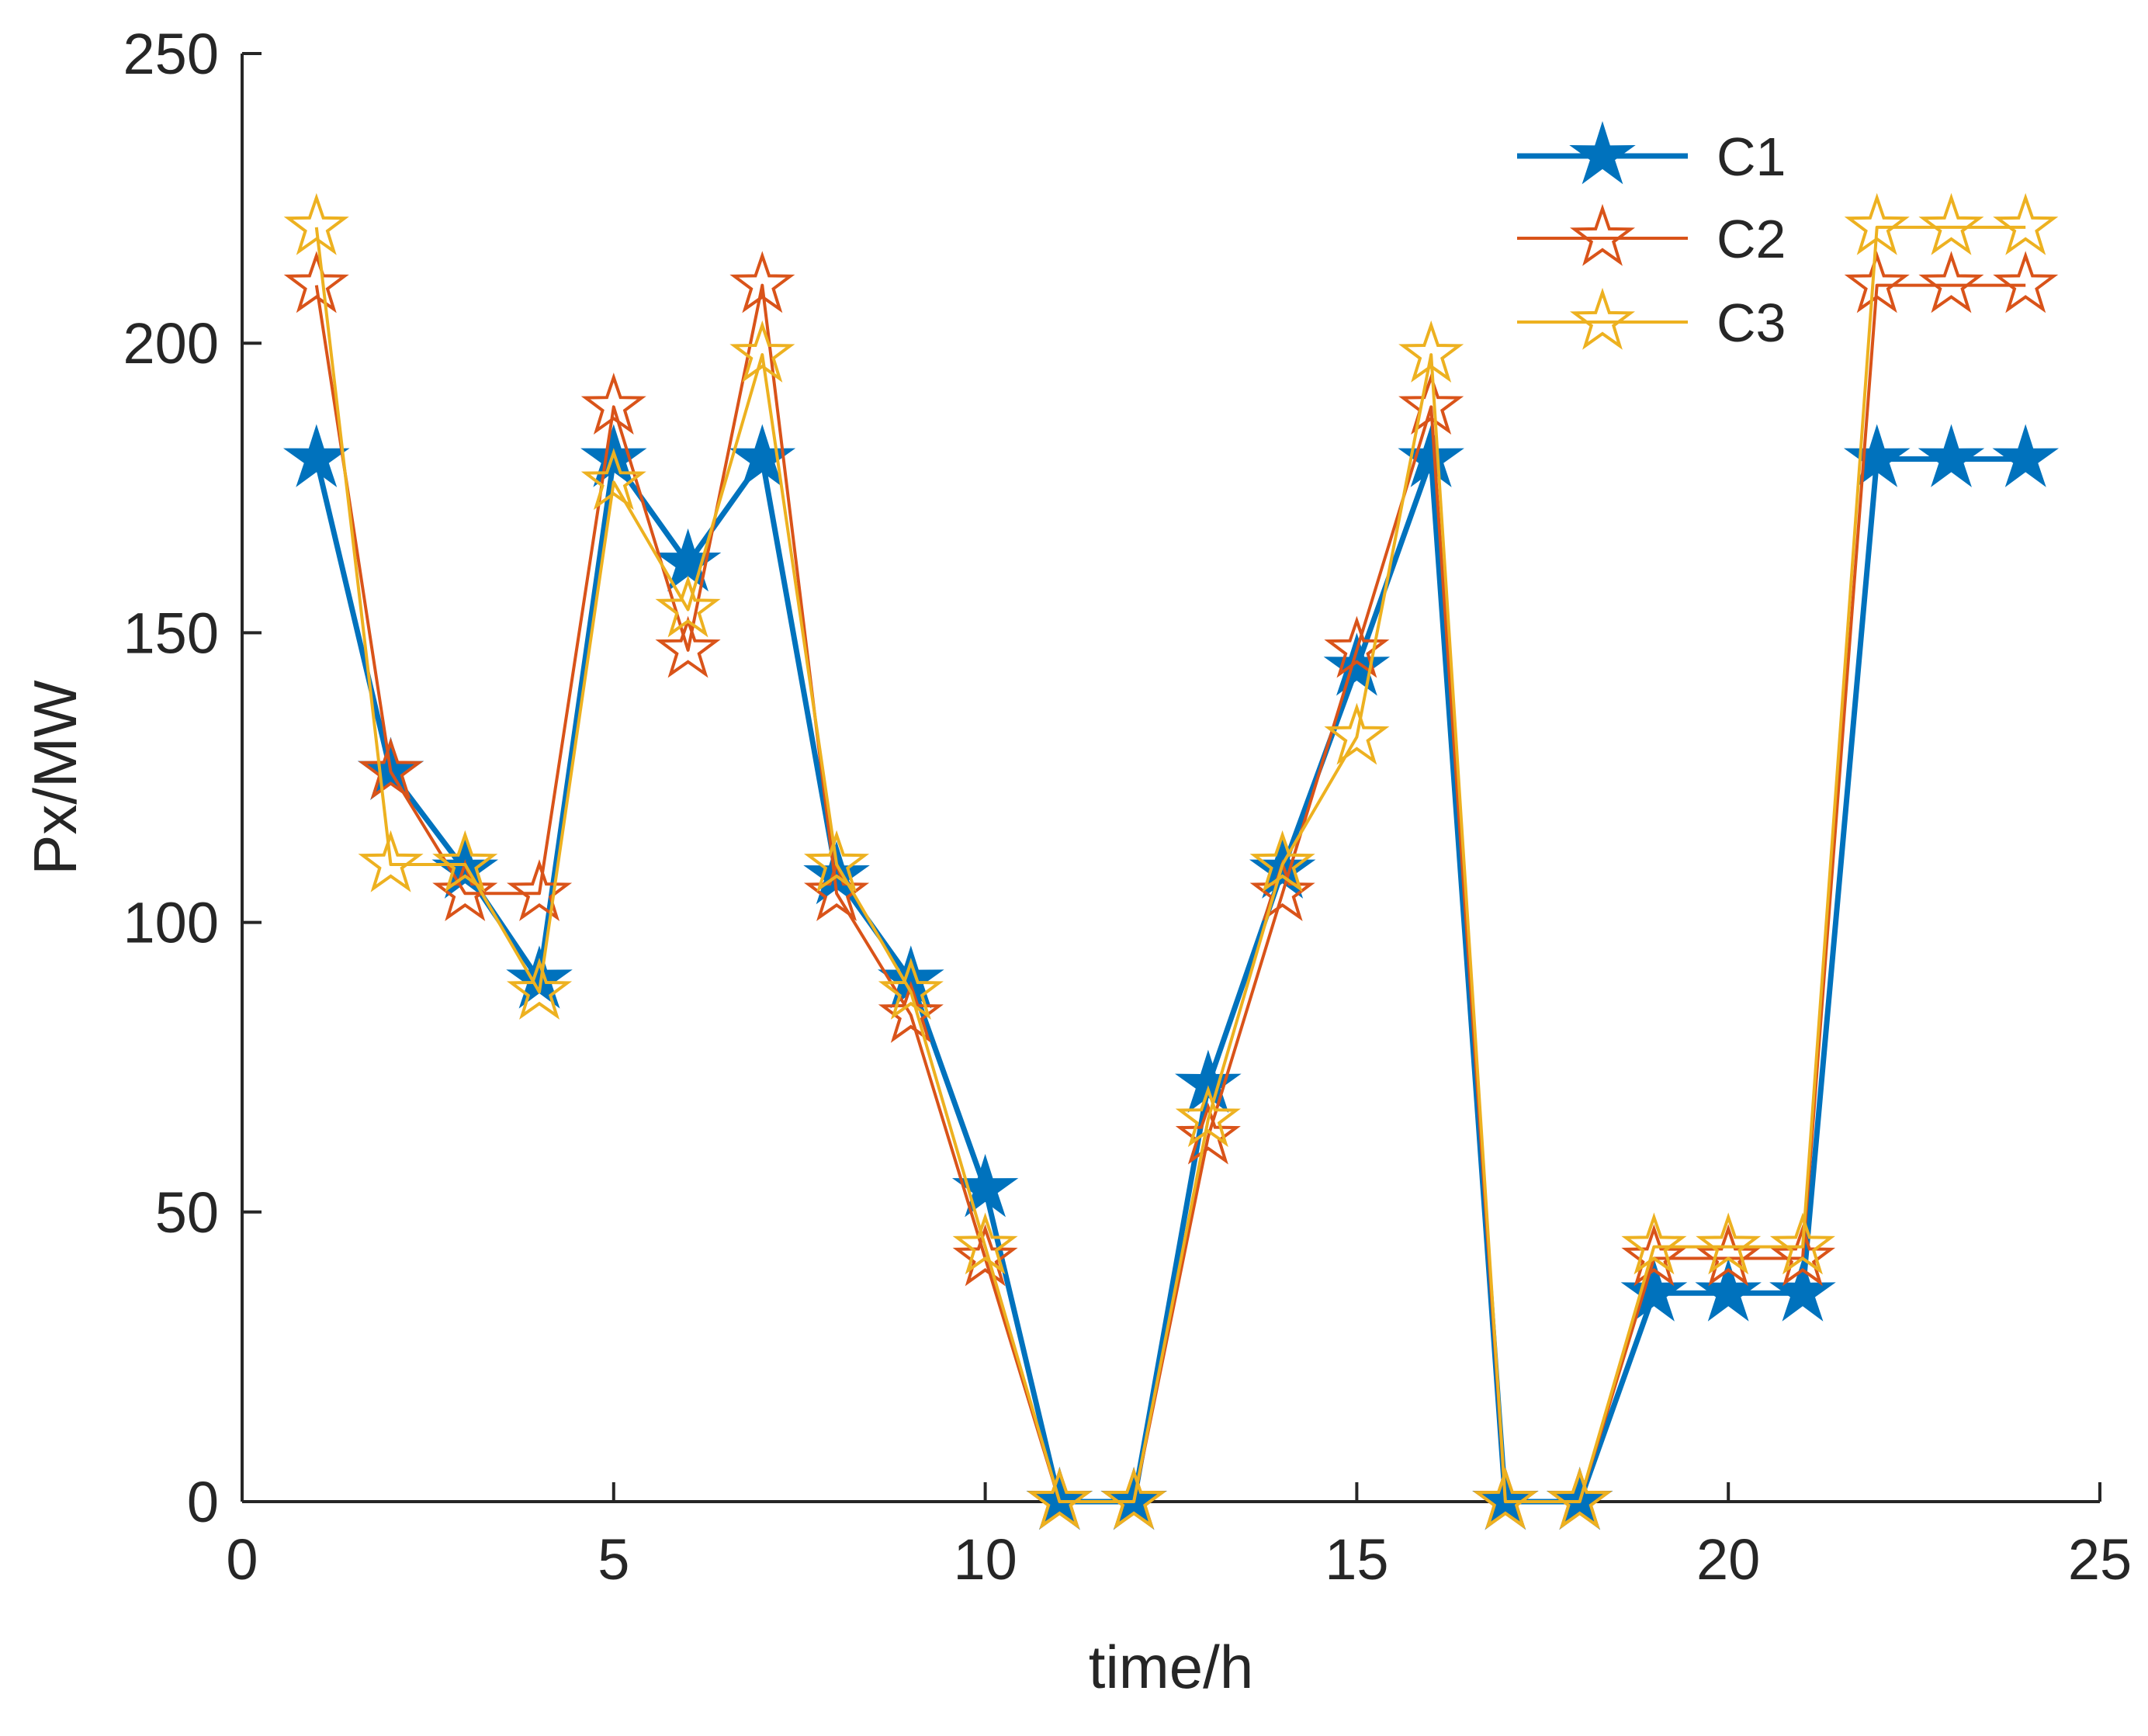  What do you see at coordinates (1171, 1667) in the screenshot?
I see `x-axis-title: time/h` at bounding box center [1171, 1667].